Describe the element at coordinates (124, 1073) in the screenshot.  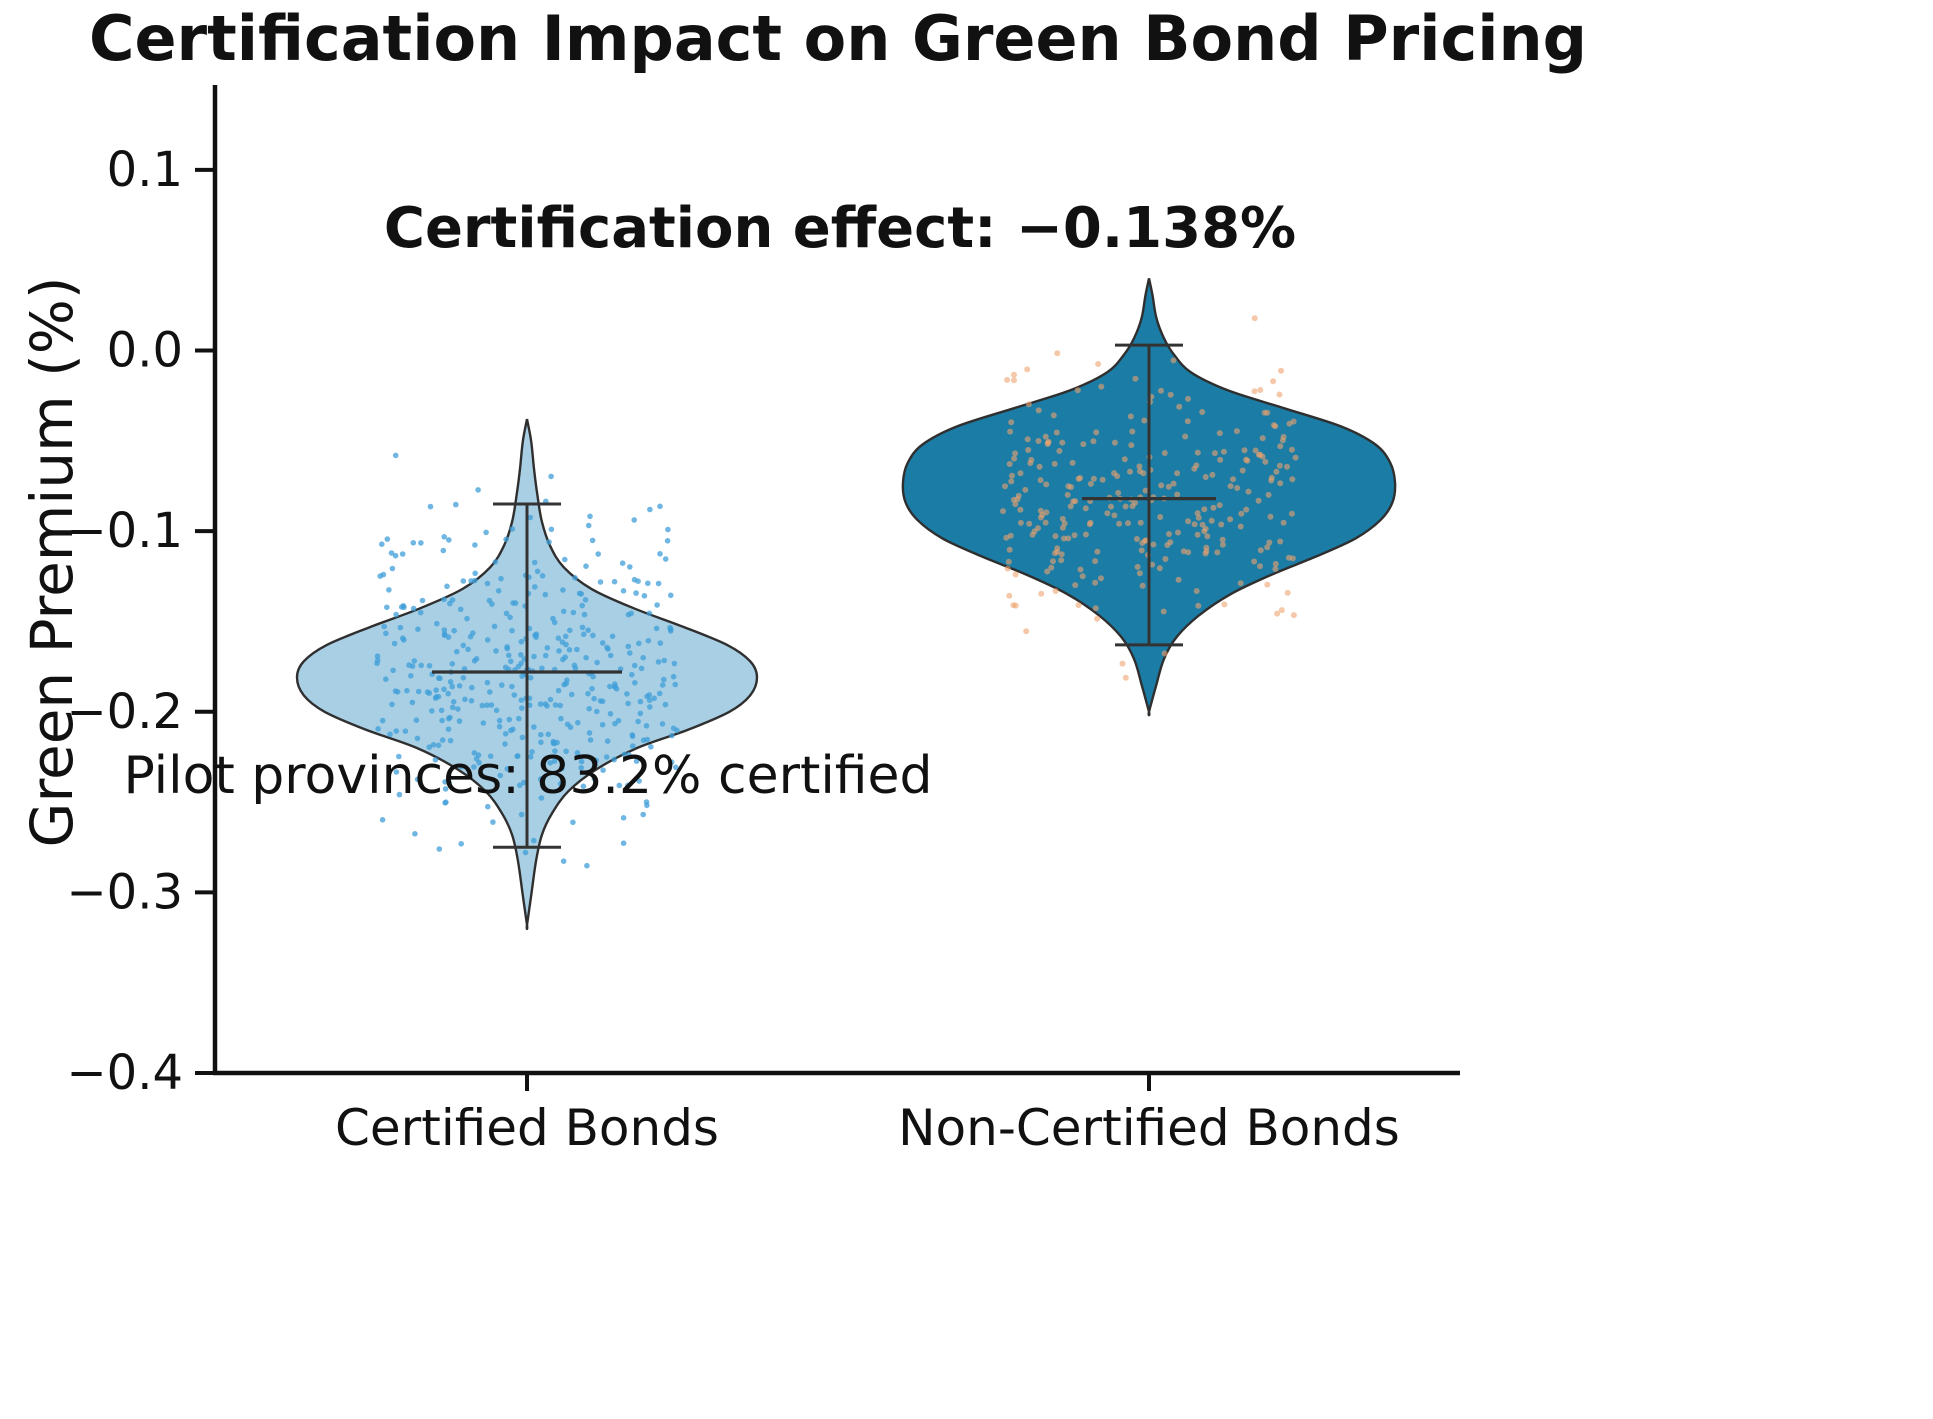
I see `y-tick-label: −0.4` at that location.